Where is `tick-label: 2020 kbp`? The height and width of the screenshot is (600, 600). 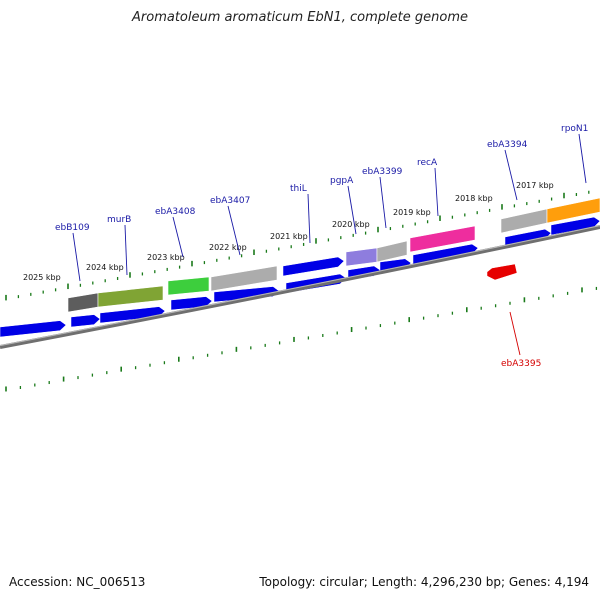
tick-label: 2020 kbp is located at coordinates (351, 224).